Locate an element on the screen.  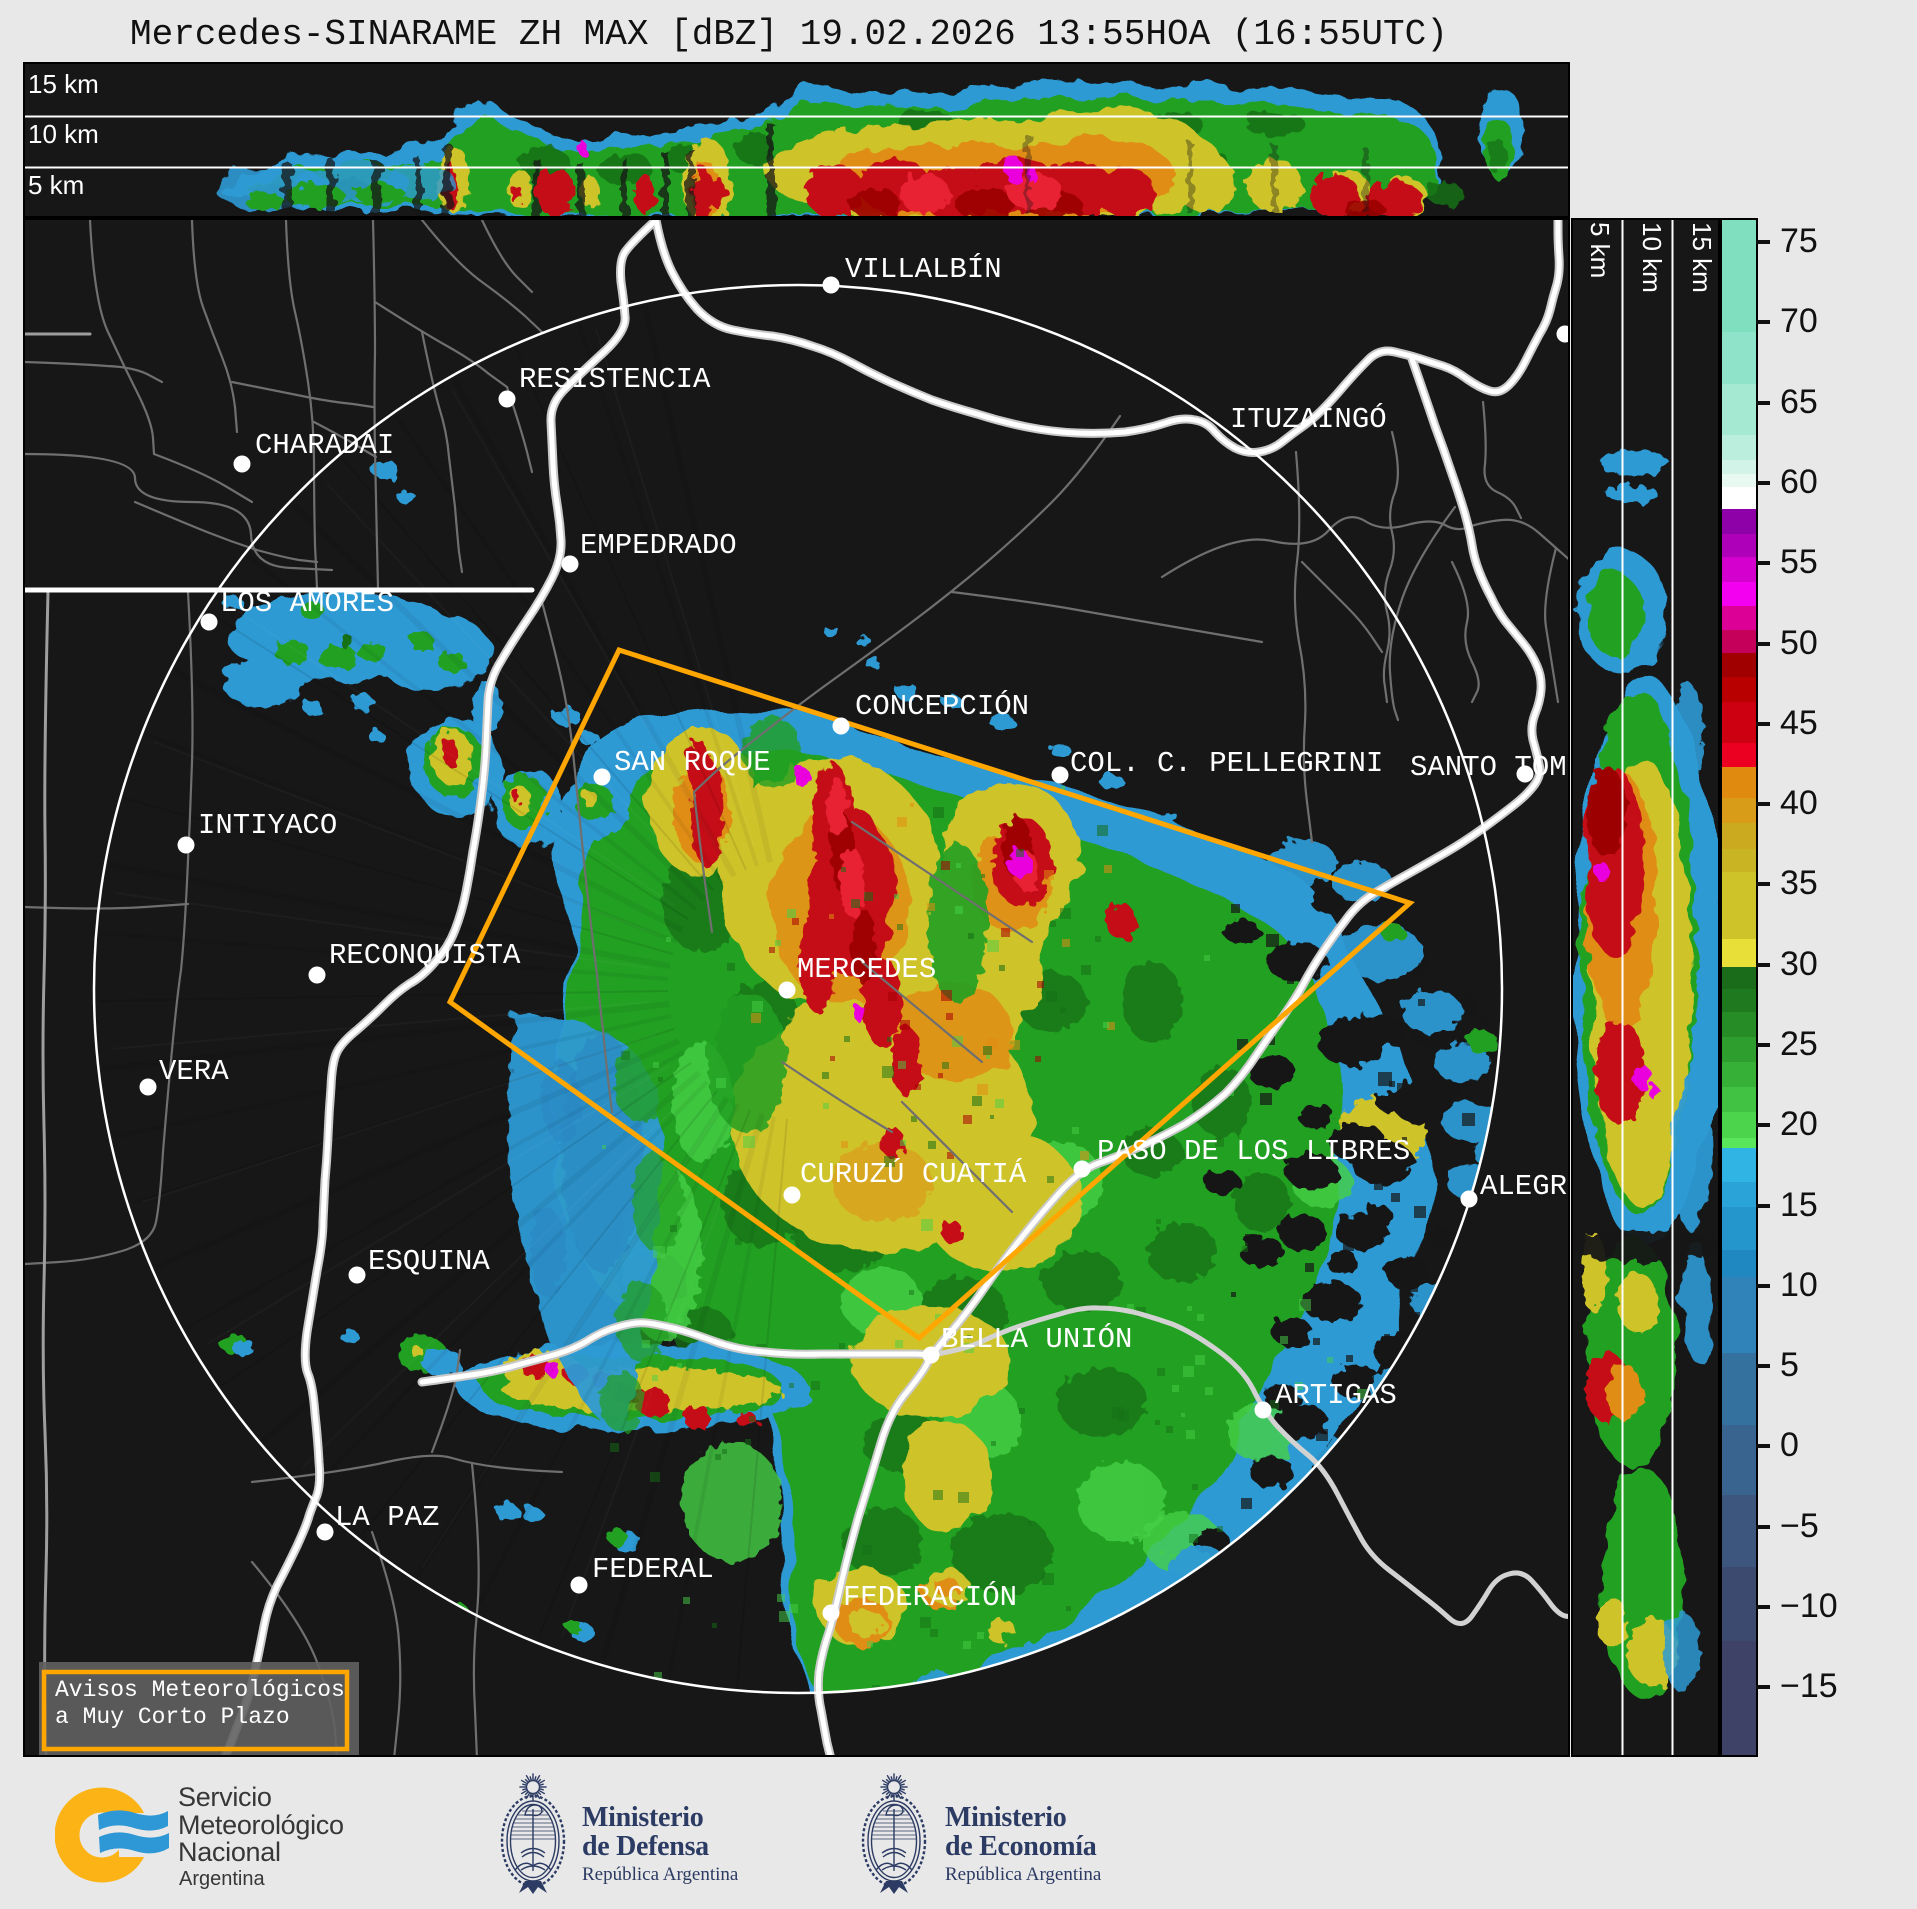
svg-text: LA PAZ is located at coordinates (387, 1517).